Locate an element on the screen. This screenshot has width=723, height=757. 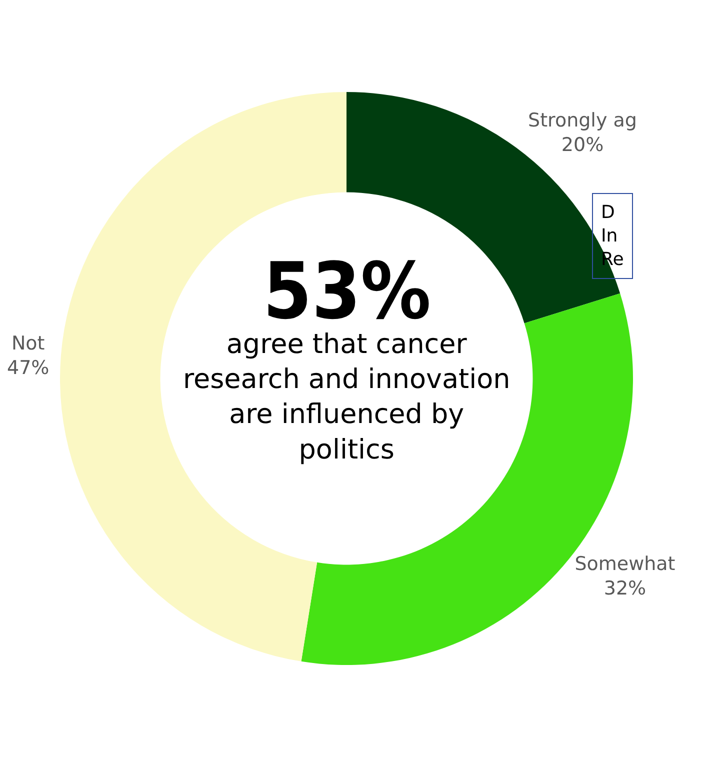
slice-label: Somewhat is located at coordinates (625, 563).